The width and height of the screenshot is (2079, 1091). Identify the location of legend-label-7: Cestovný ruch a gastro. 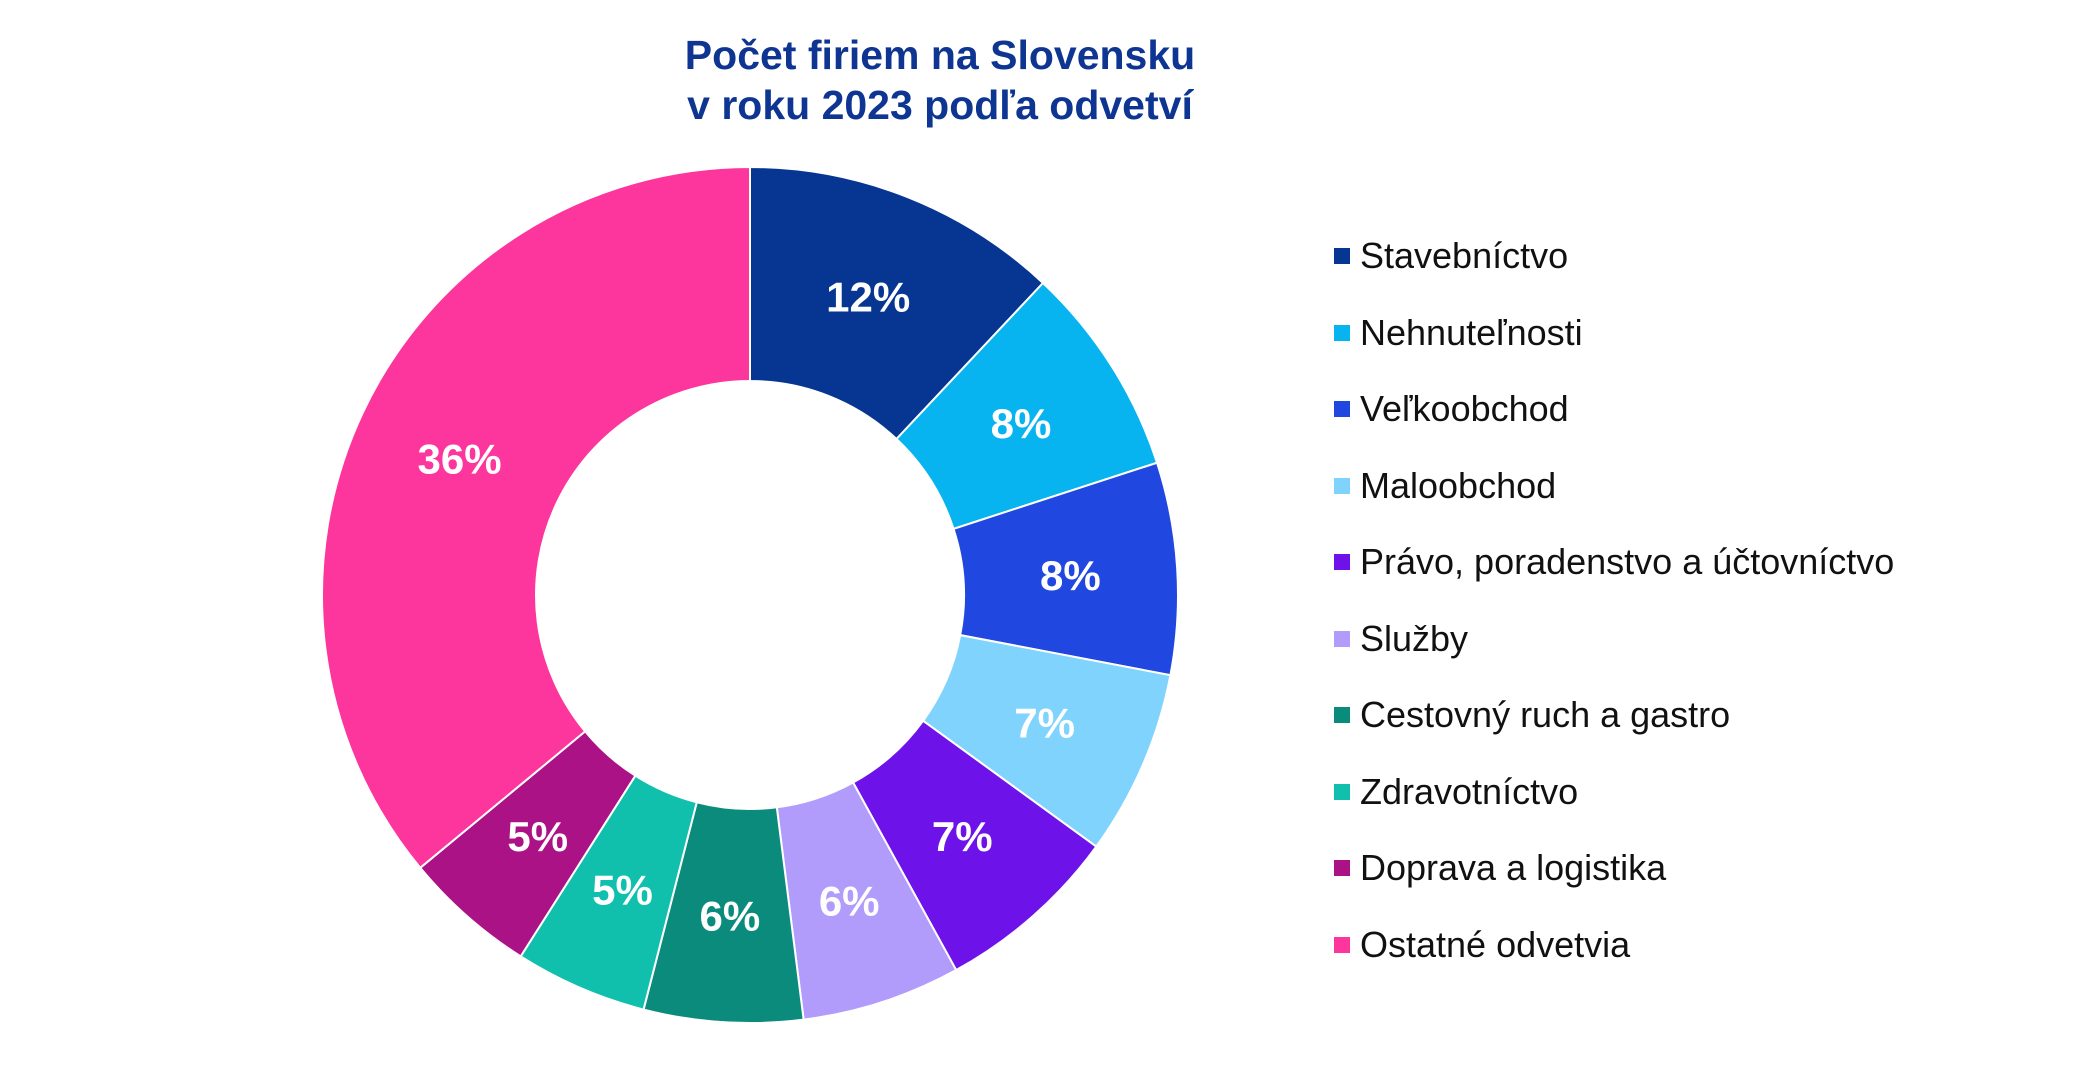
(1545, 715).